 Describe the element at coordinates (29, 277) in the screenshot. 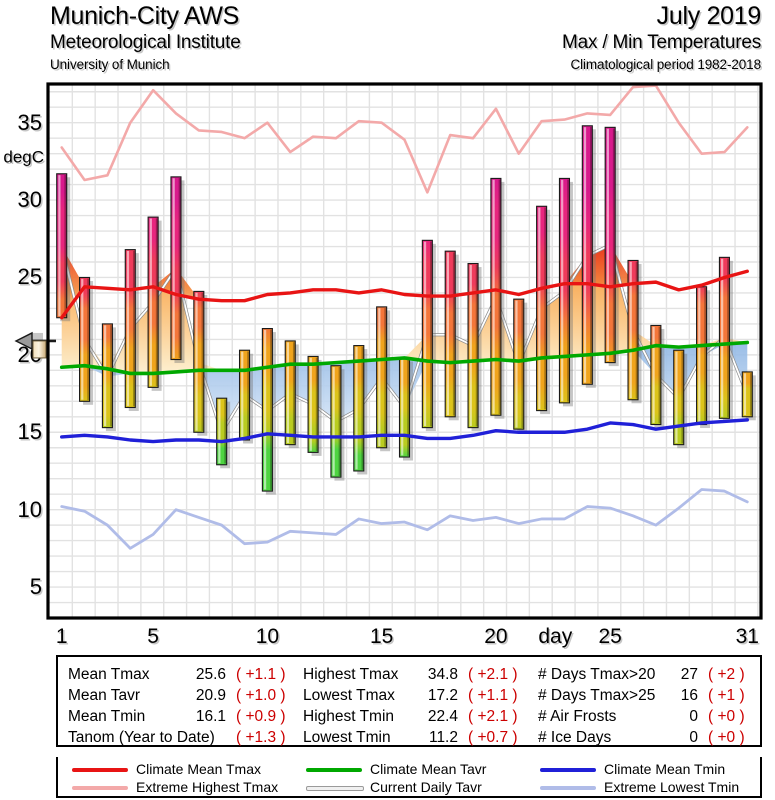

I see `y-axis-tick-25: 25` at that location.